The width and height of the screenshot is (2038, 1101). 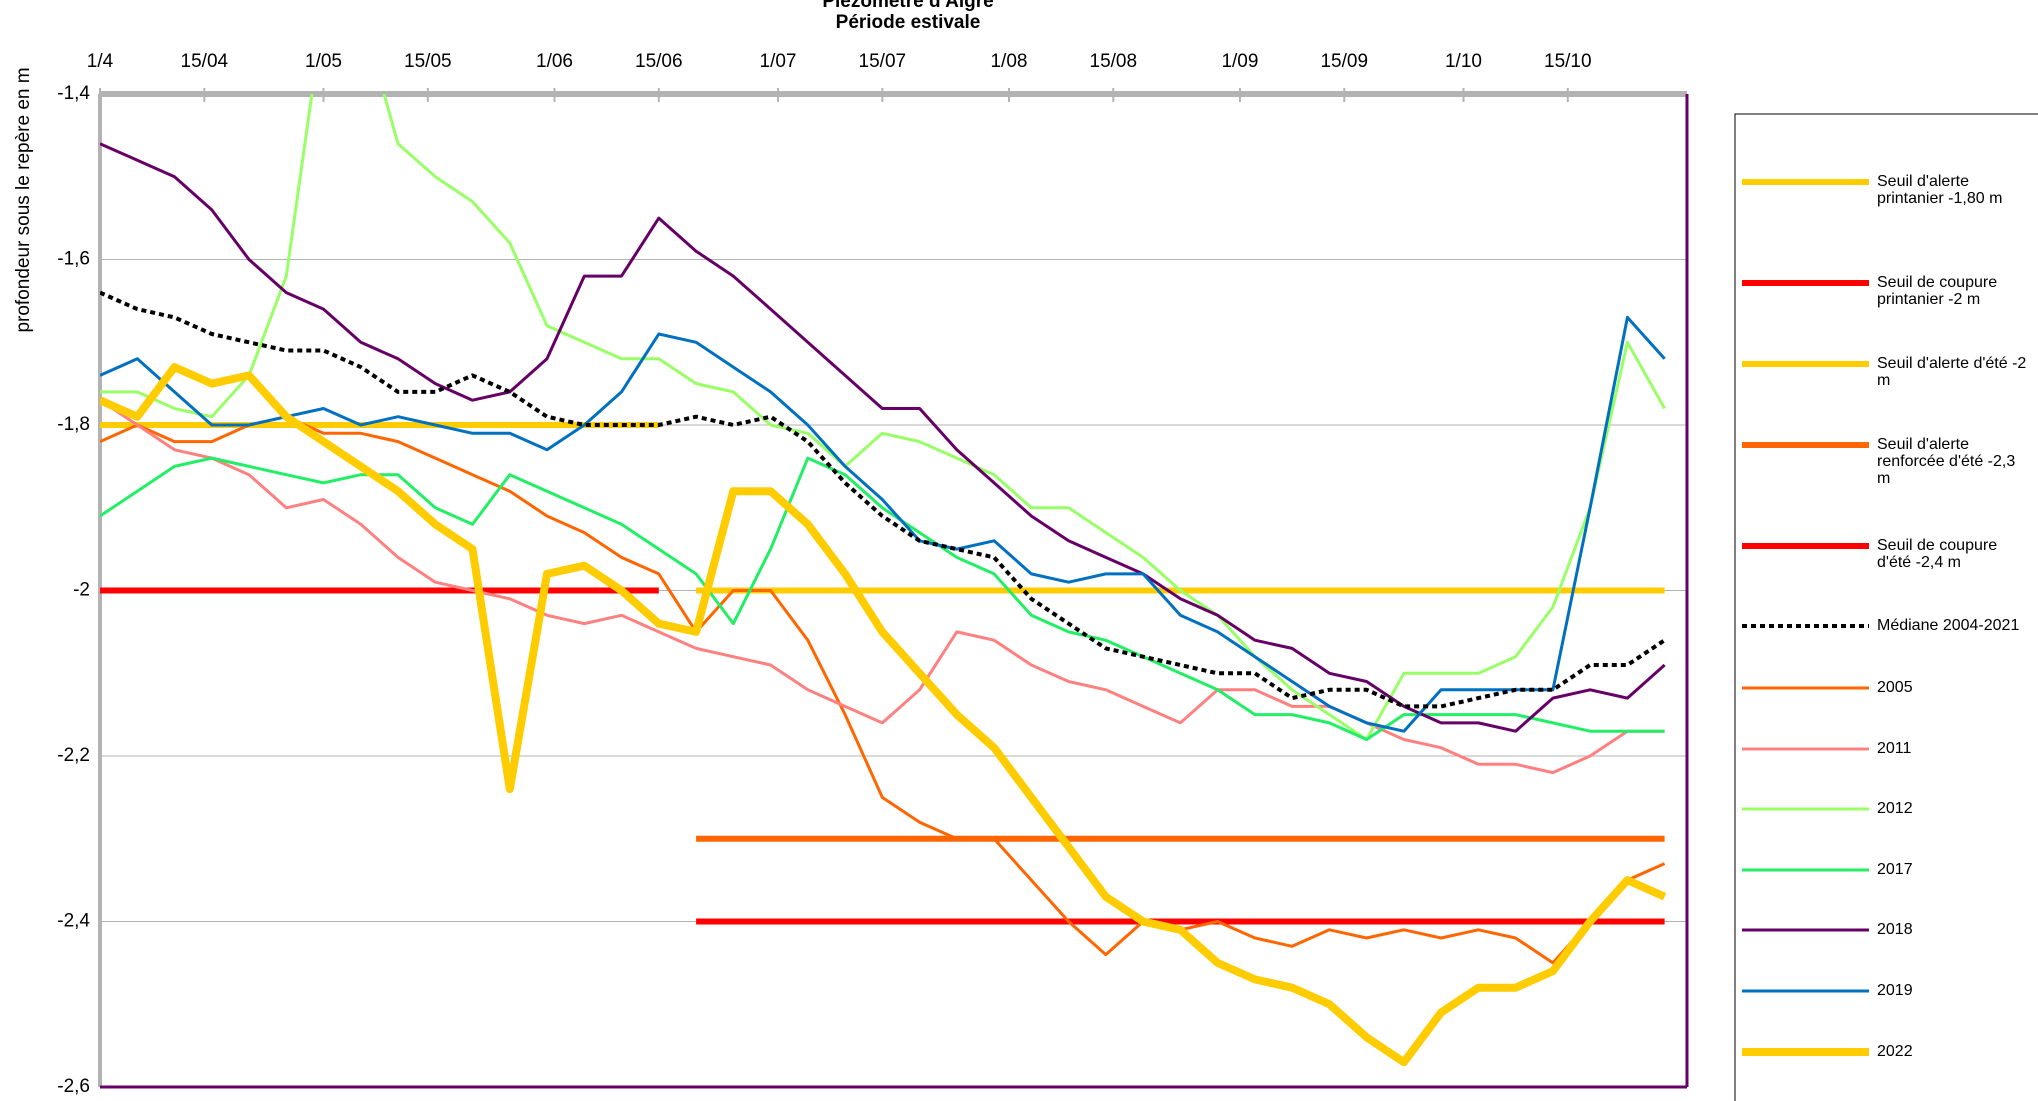 What do you see at coordinates (883, 61) in the screenshot?
I see `x-tick-label: 15/07` at bounding box center [883, 61].